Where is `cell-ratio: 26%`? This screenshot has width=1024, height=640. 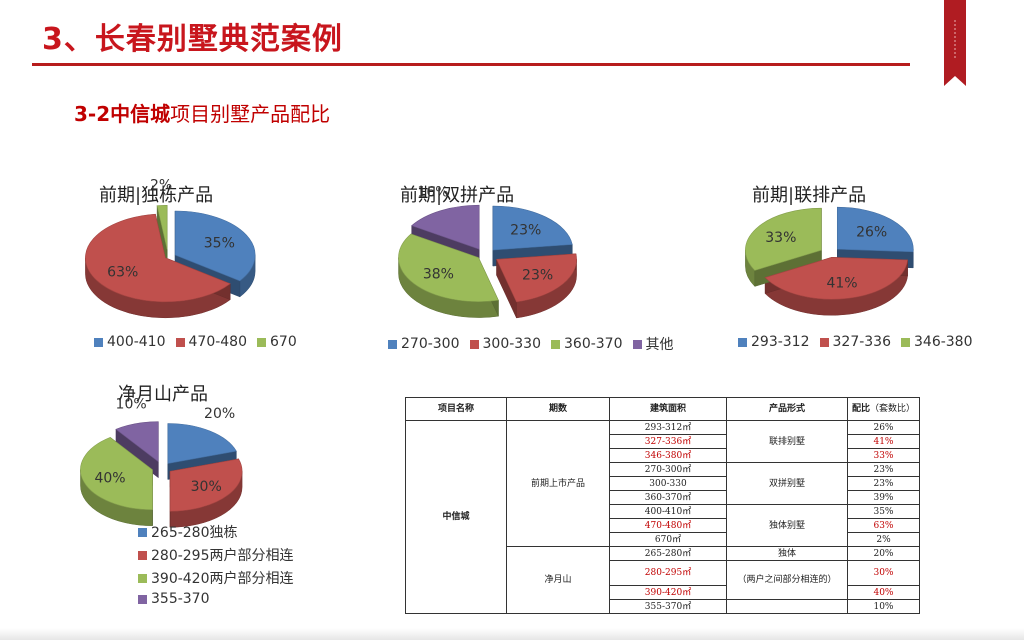
cell-ratio: 26% is located at coordinates (883, 427).